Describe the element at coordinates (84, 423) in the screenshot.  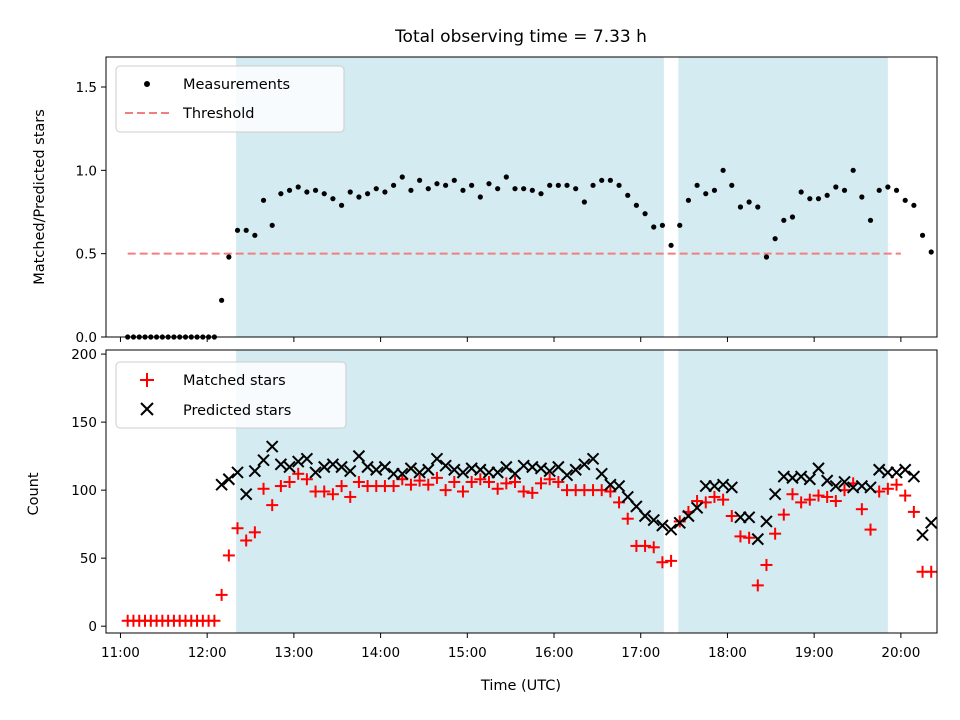
I see `bottom-ytick-label: 150` at that location.